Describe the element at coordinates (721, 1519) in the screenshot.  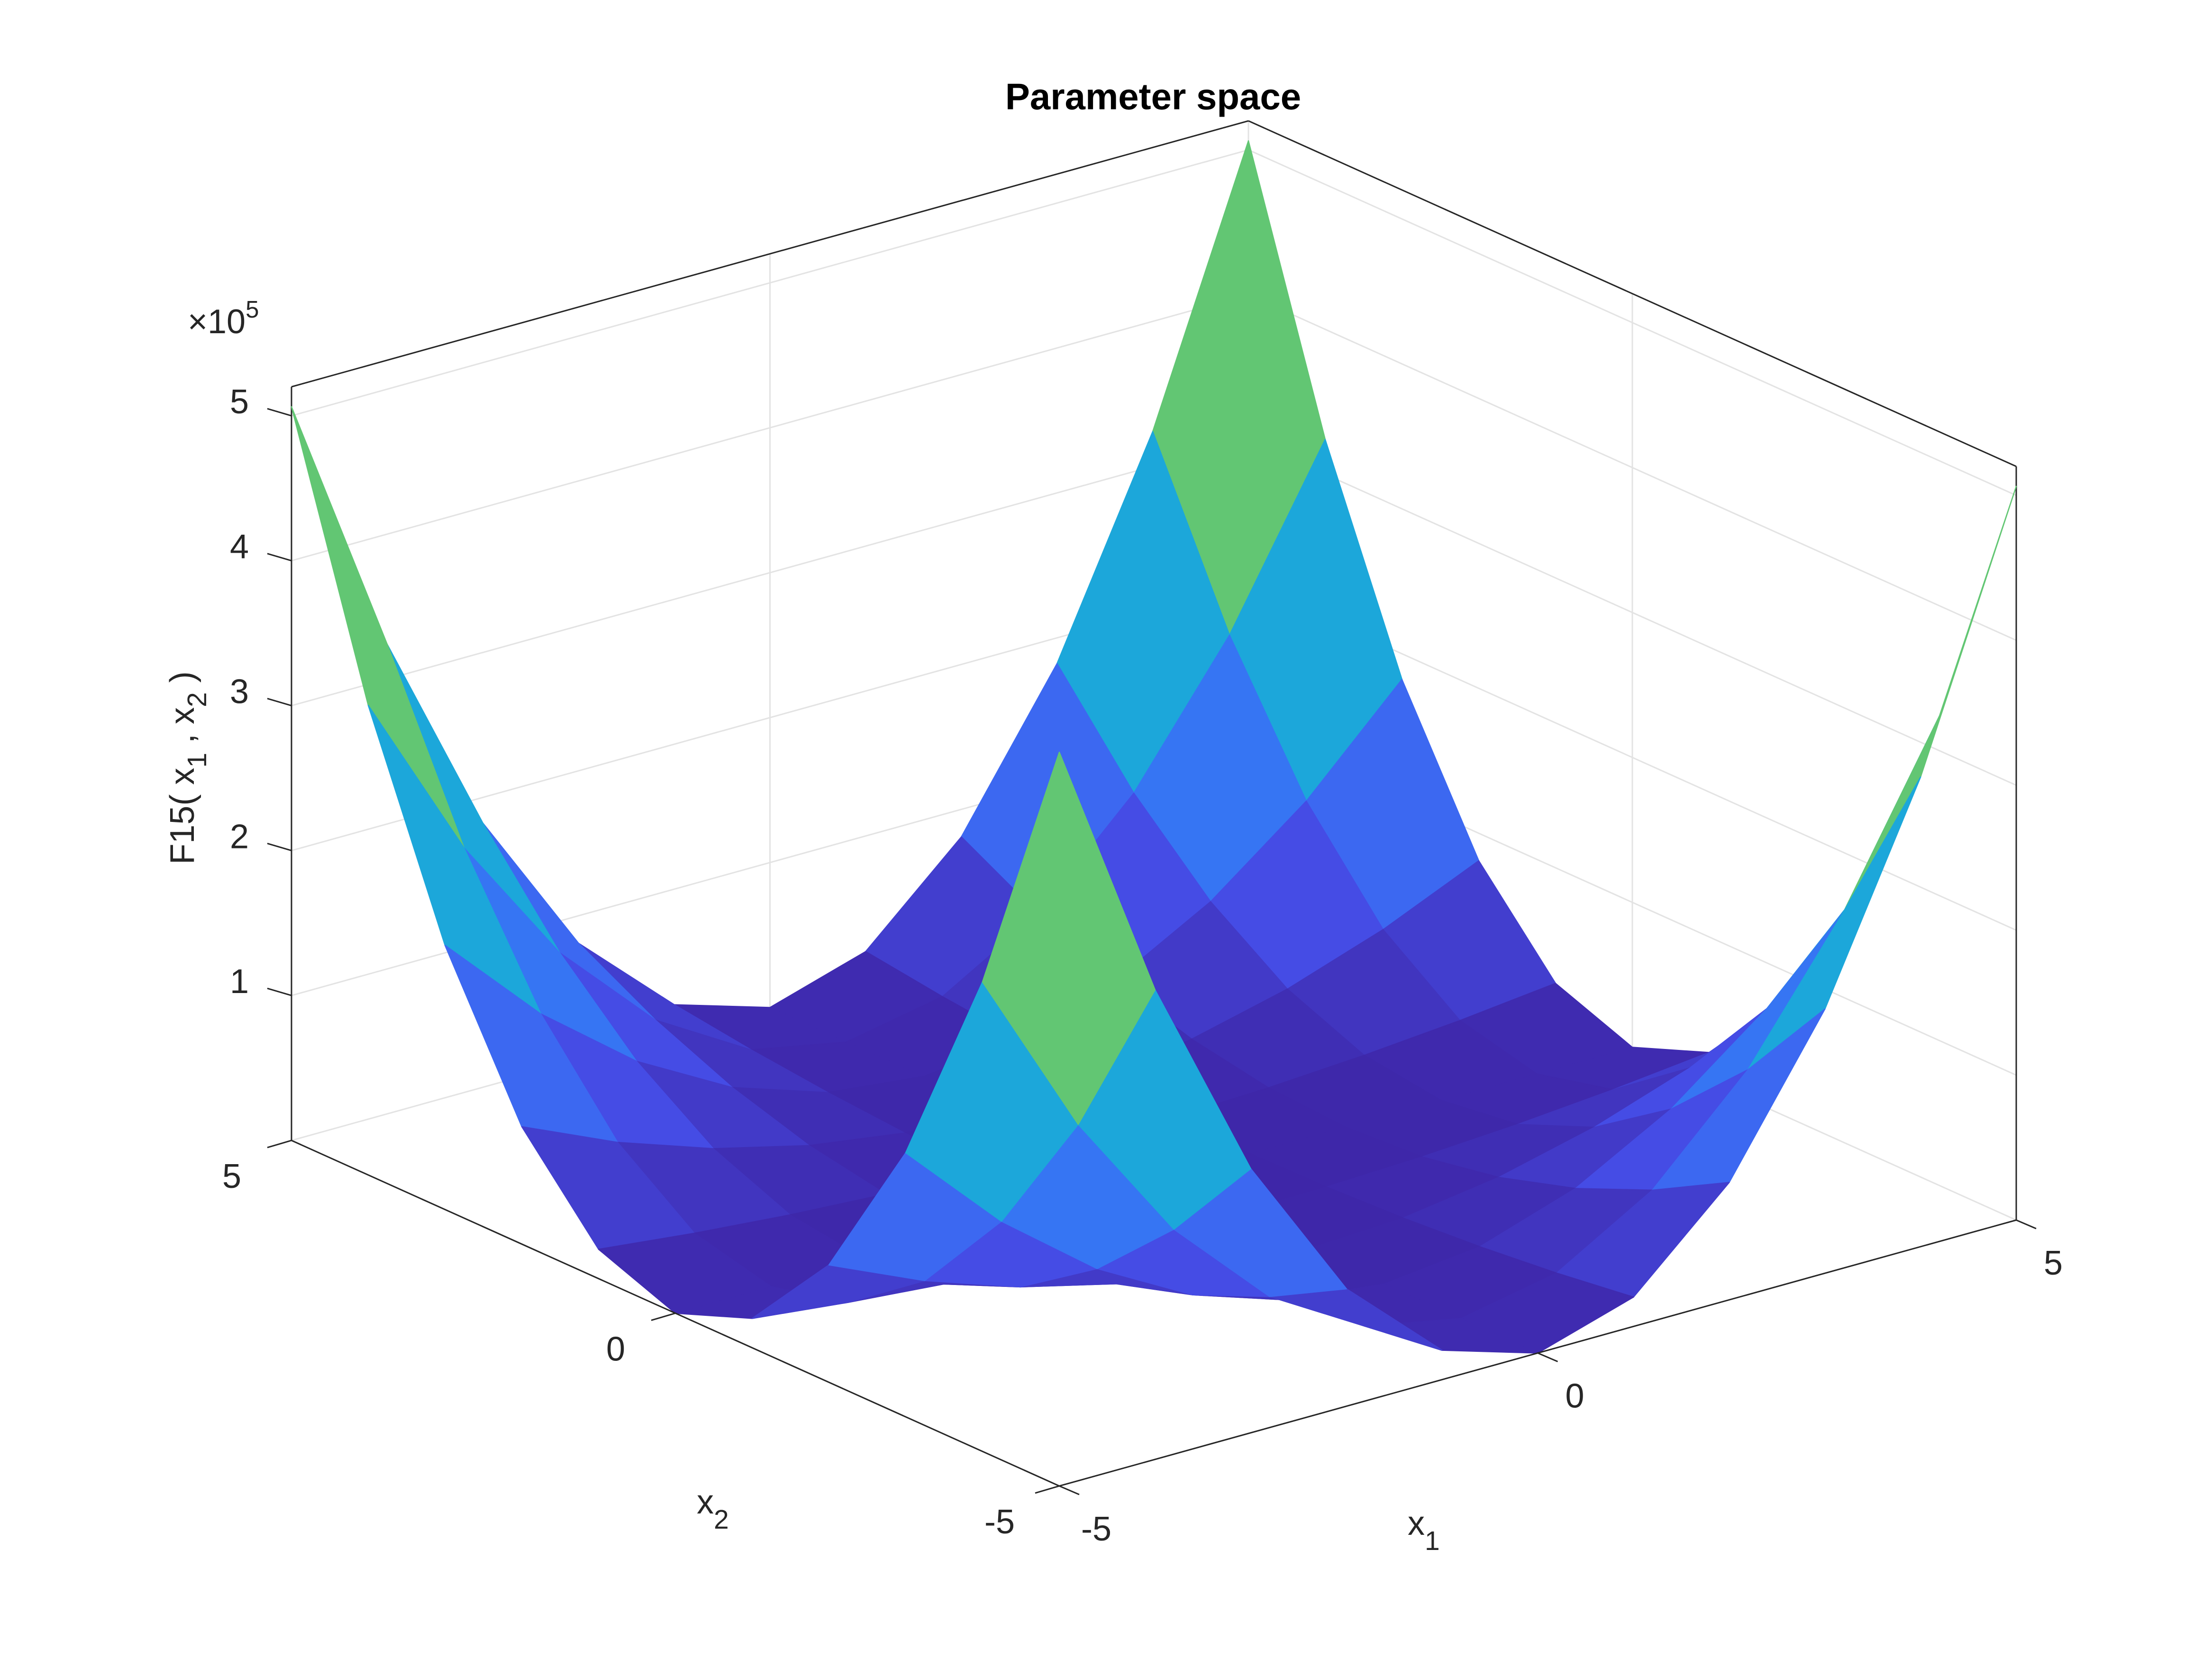
I see `y-label-sub: 2` at that location.